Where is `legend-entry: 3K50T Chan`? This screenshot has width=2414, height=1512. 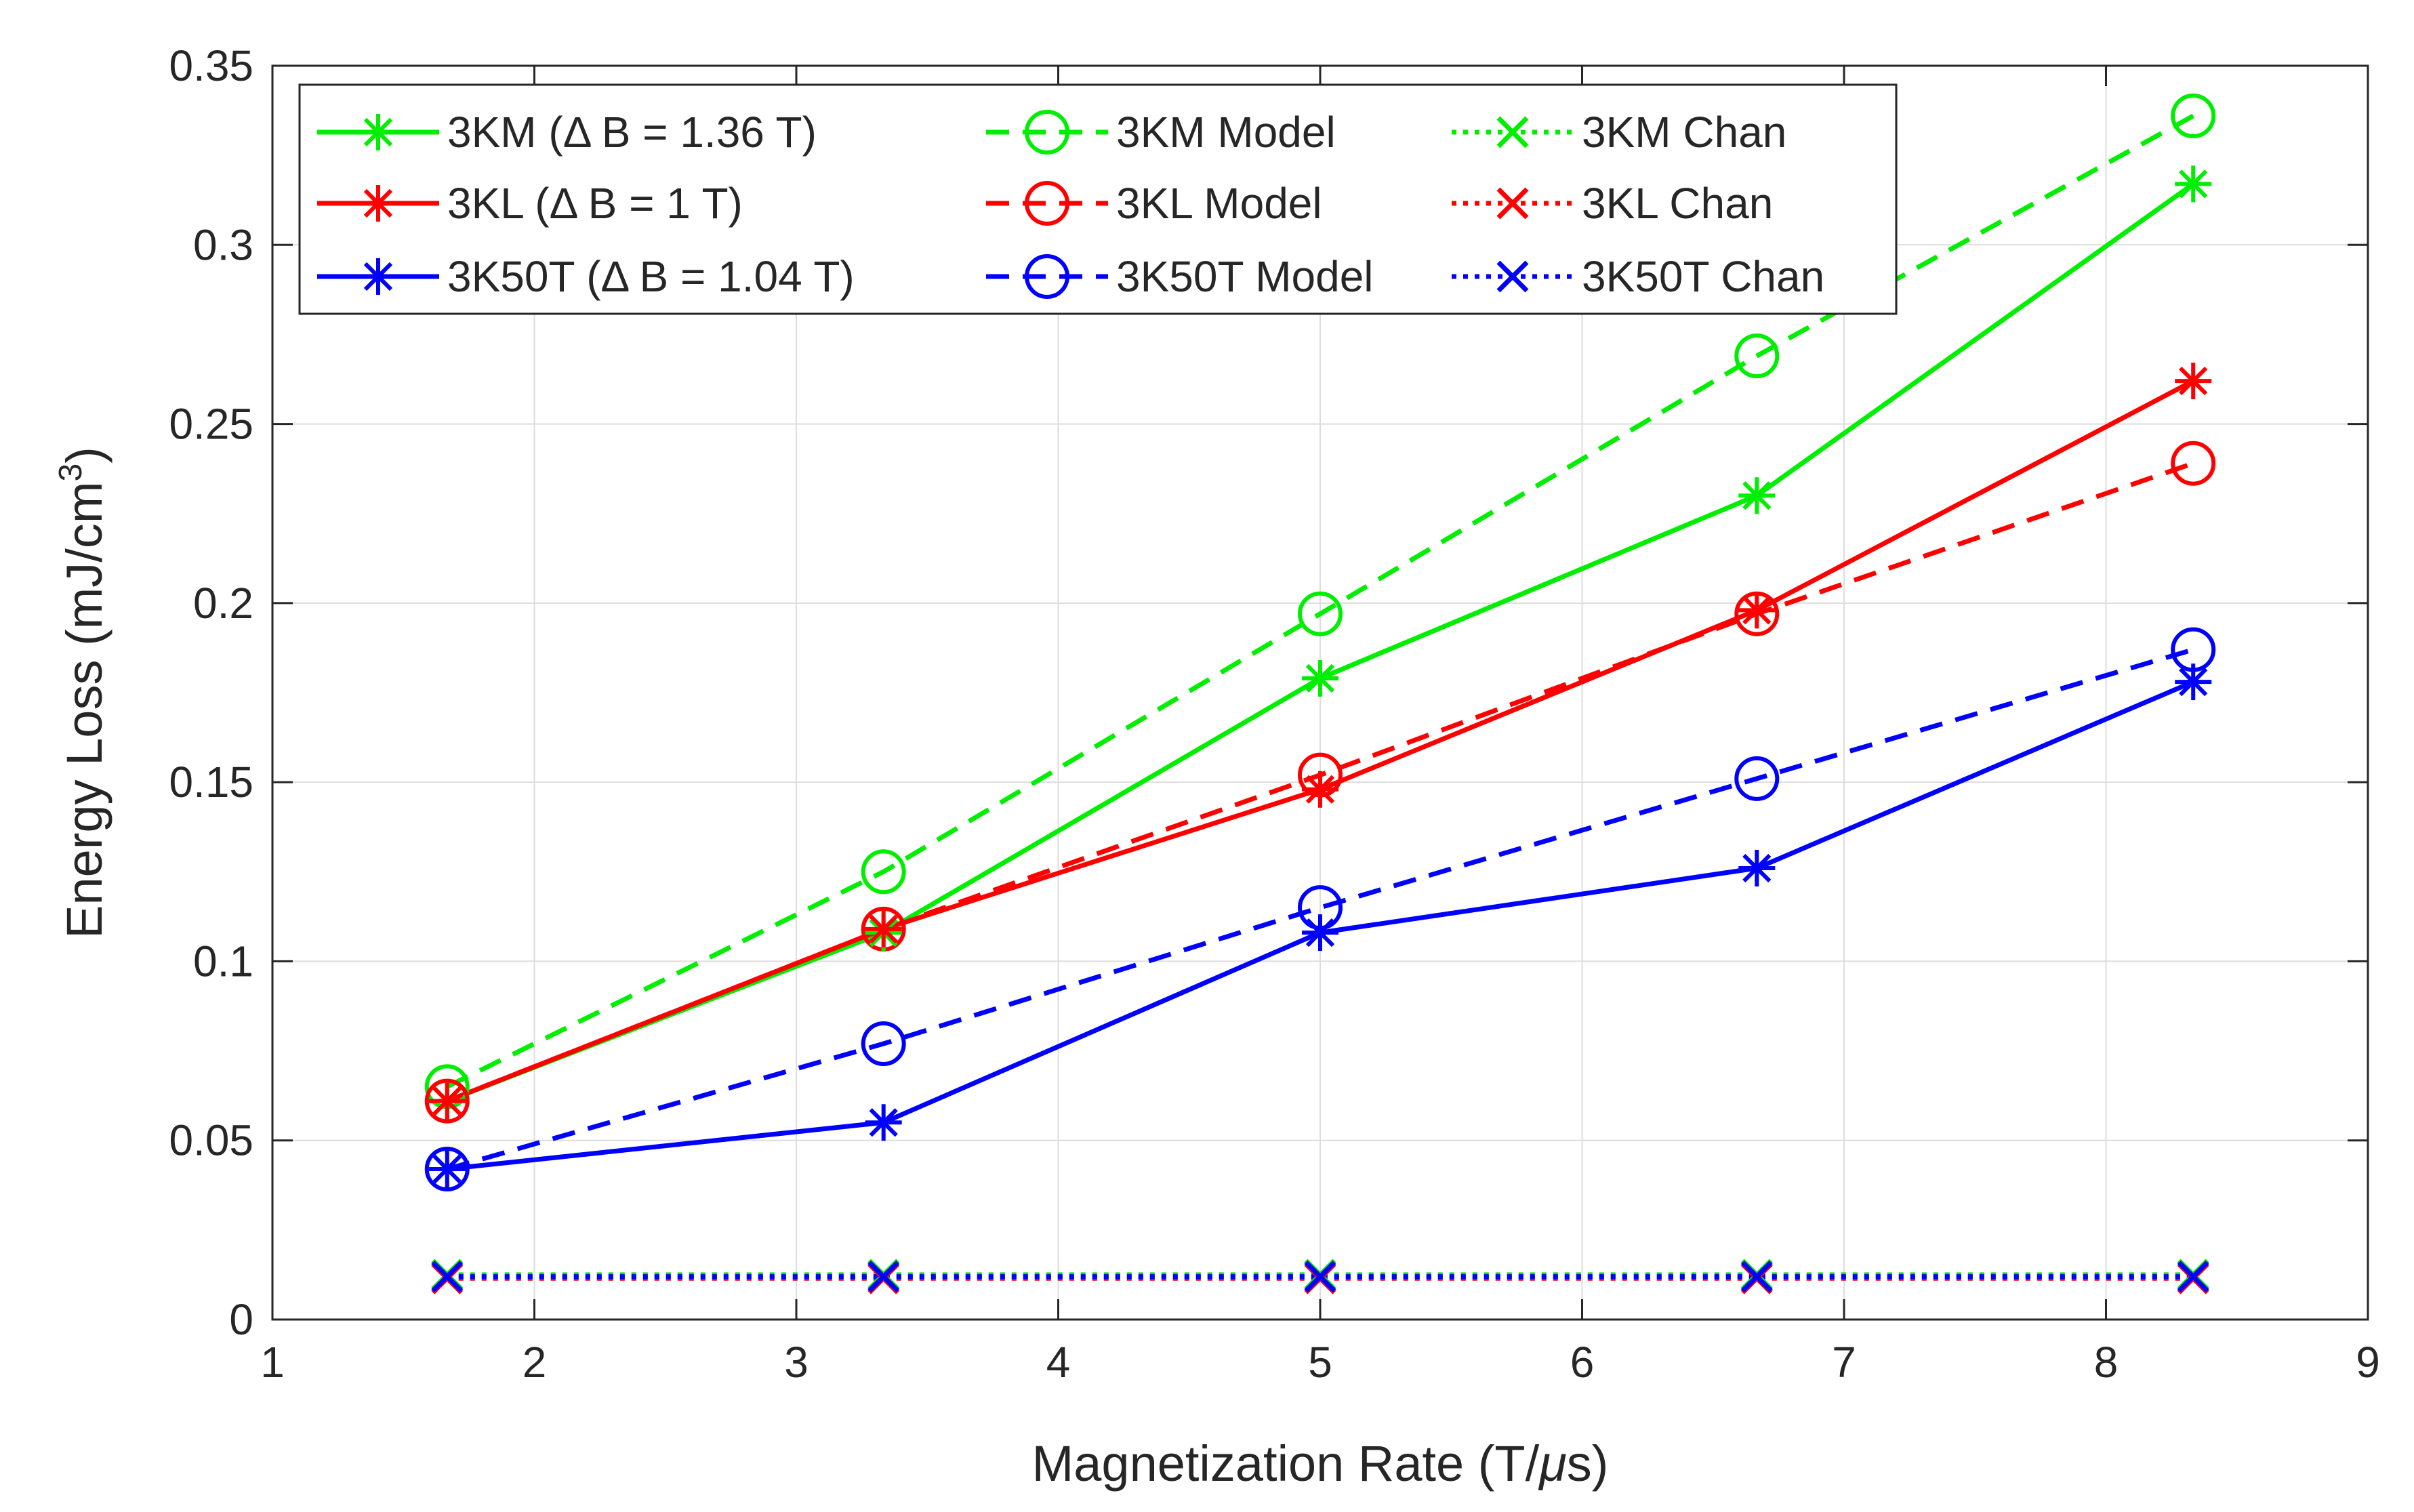 legend-entry: 3K50T Chan is located at coordinates (1638, 276).